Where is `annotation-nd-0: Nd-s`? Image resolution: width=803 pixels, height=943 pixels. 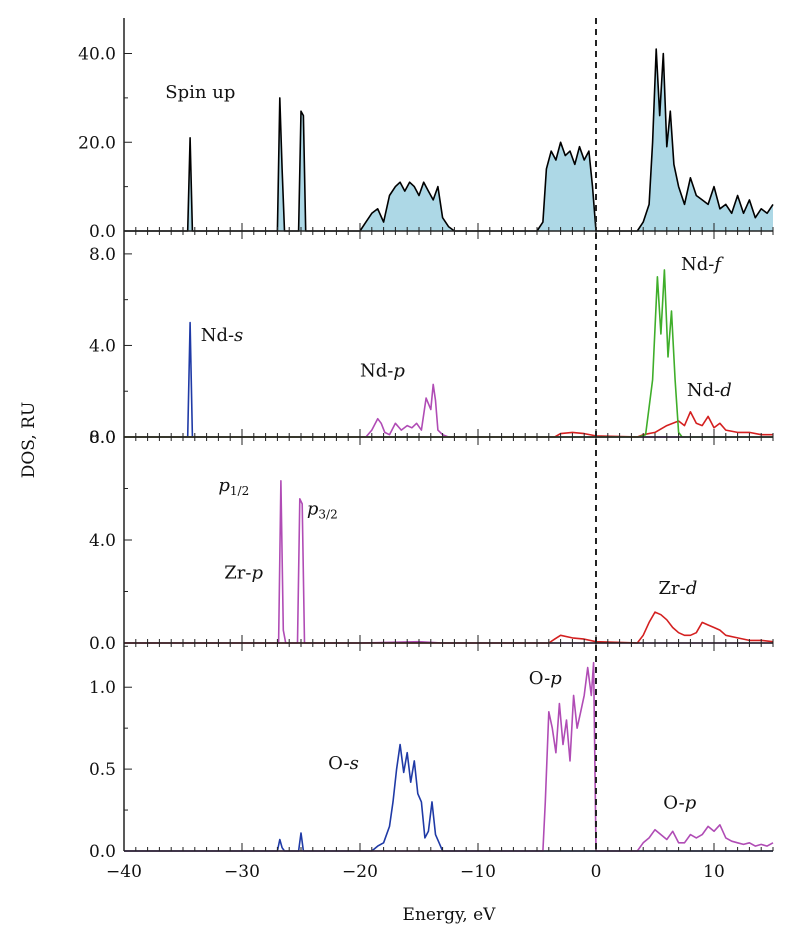
annotation-nd-0: Nd-s is located at coordinates (222, 335).